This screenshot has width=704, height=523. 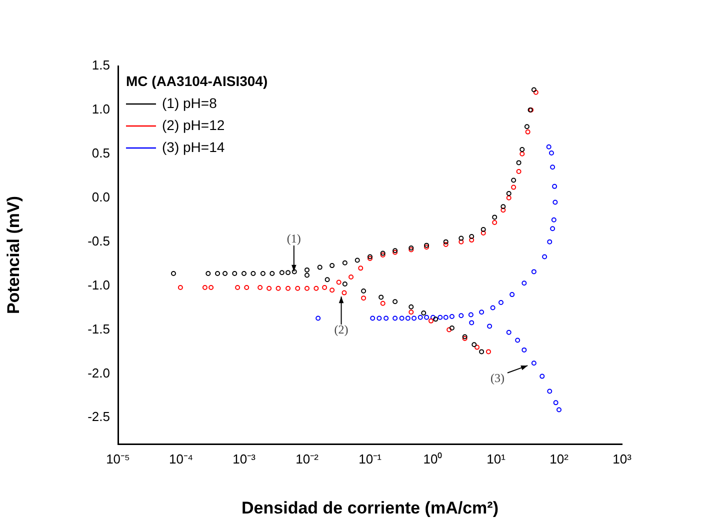 What do you see at coordinates (370, 458) in the screenshot?
I see `x-tick-label: 10⁻¹` at bounding box center [370, 458].